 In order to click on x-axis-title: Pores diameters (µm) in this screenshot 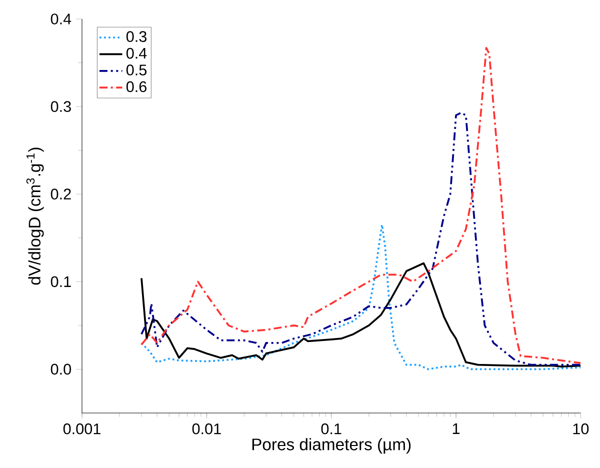, I will do `click(331, 446)`.